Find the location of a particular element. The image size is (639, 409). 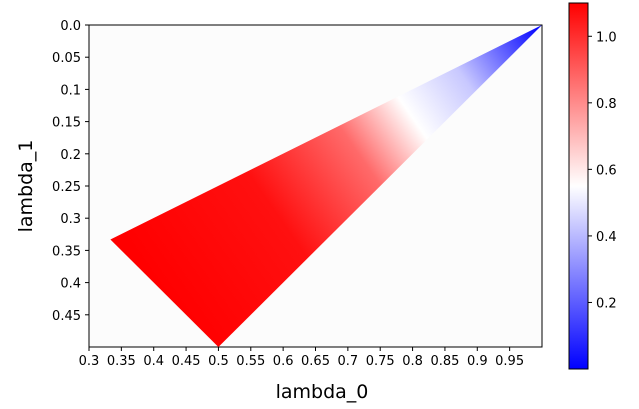

x-tick-label: 0.7 is located at coordinates (348, 361).